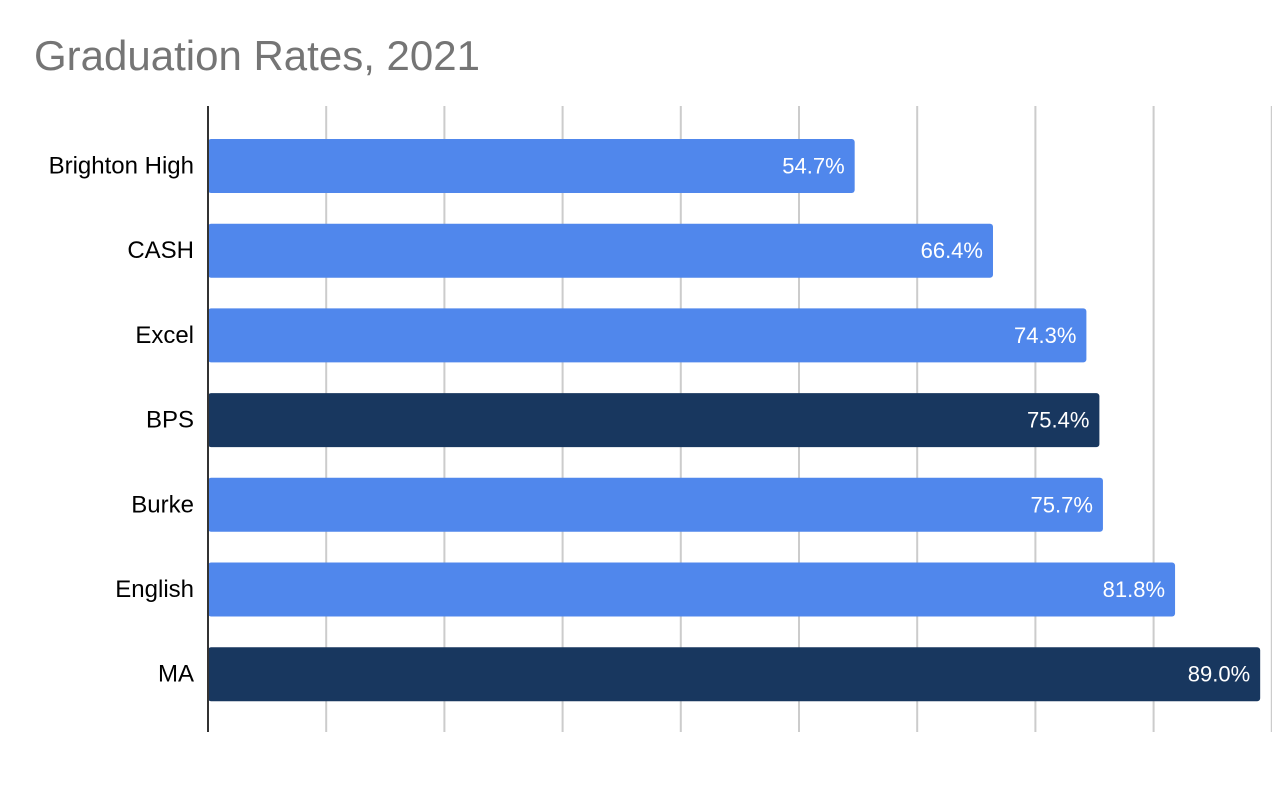 The width and height of the screenshot is (1272, 794). What do you see at coordinates (655, 504) in the screenshot?
I see `bar-burke` at bounding box center [655, 504].